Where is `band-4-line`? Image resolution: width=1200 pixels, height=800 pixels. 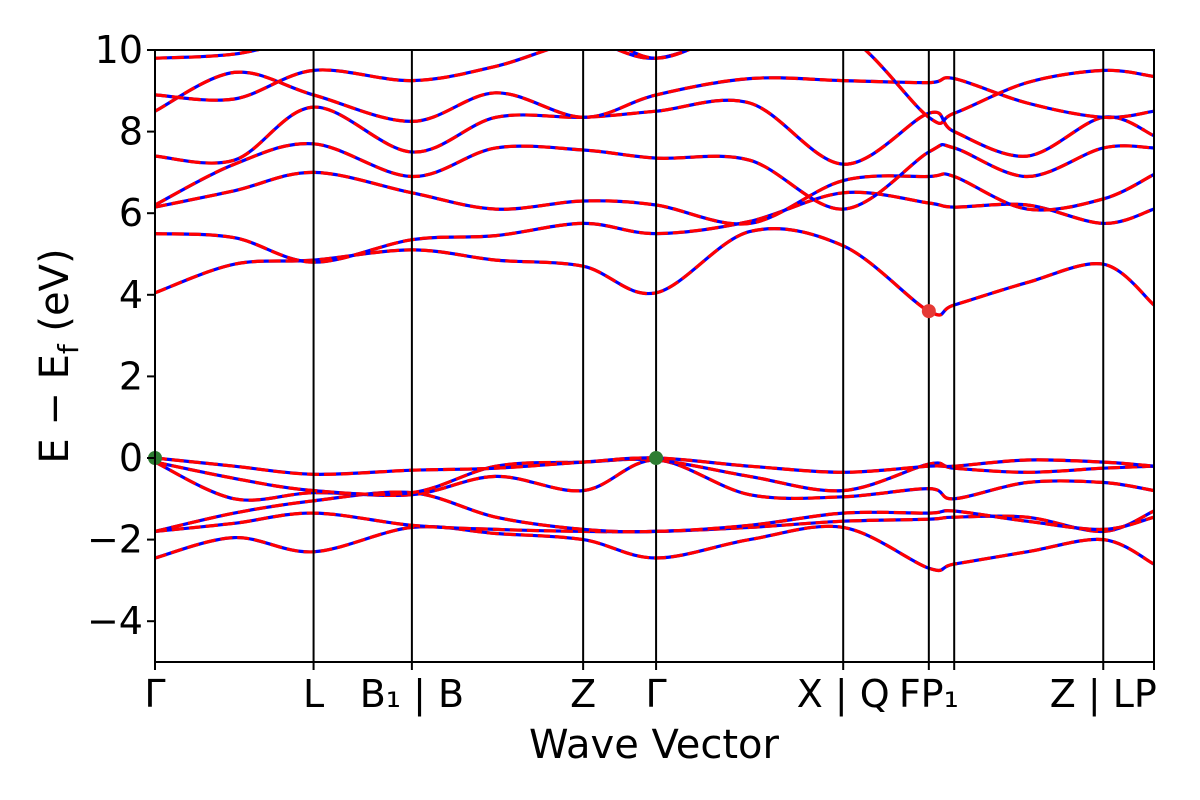
band-4-line is located at coordinates (654, 480).